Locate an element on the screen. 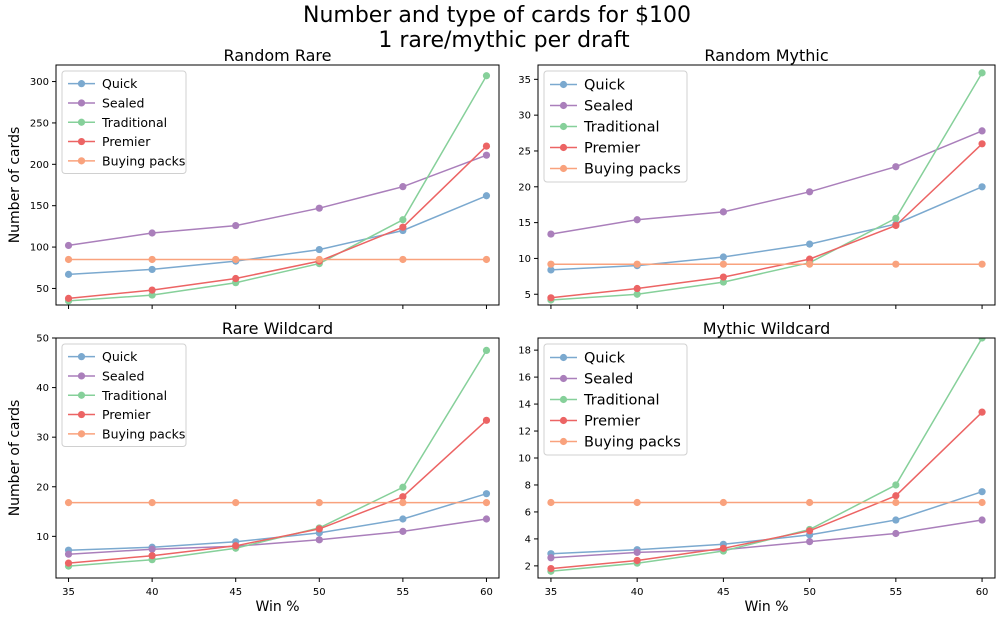 This screenshot has width=1000, height=619. series-line-sealed is located at coordinates (277, 200).